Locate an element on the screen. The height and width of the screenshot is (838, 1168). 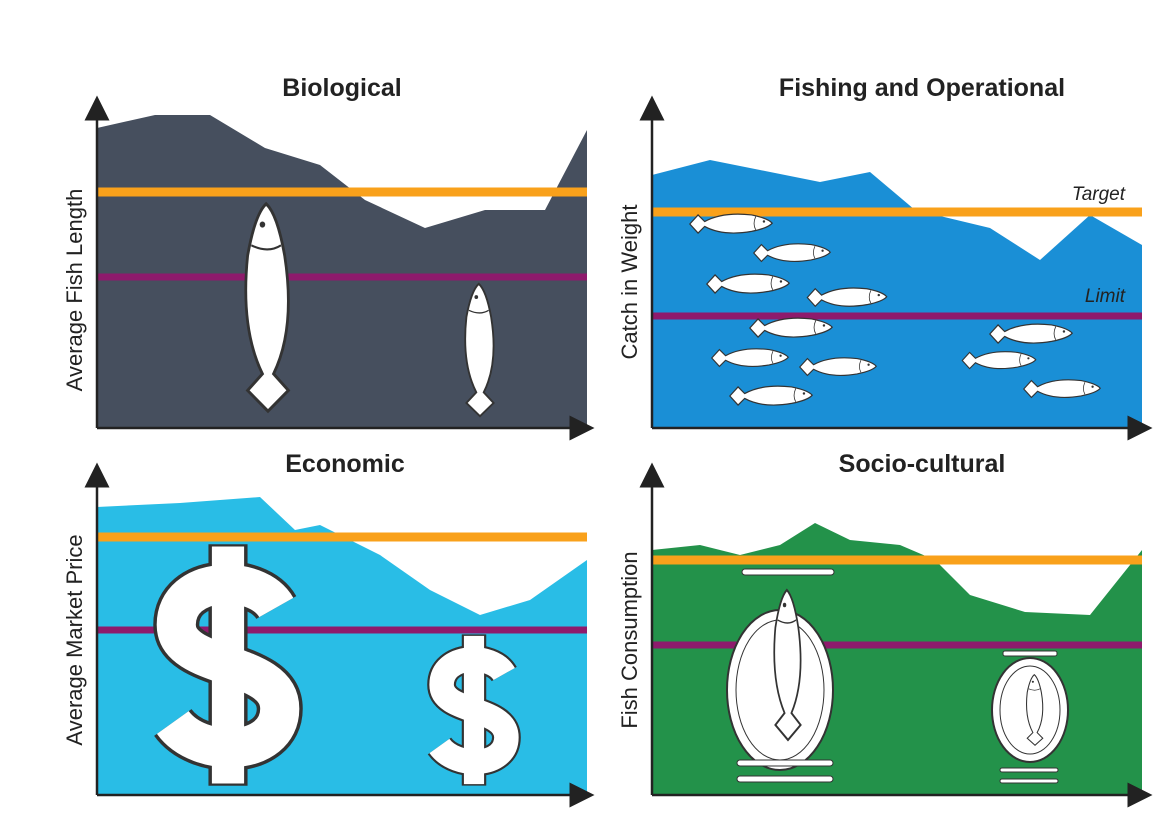
small-plate is located at coordinates (1030, 717).